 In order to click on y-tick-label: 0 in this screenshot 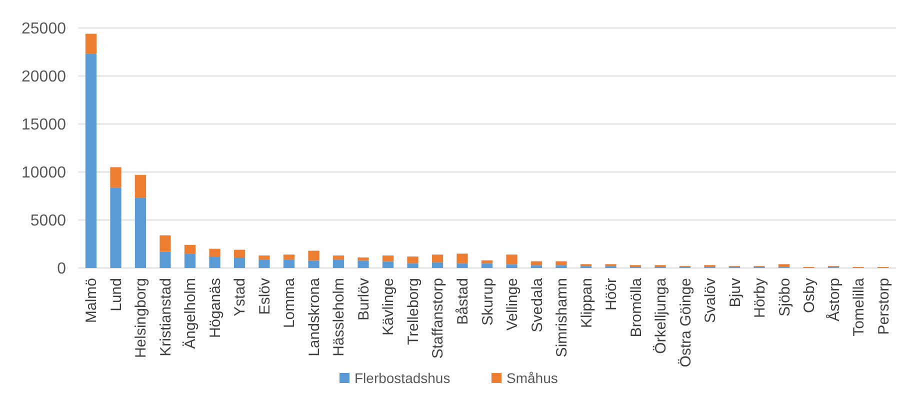, I will do `click(61, 269)`.